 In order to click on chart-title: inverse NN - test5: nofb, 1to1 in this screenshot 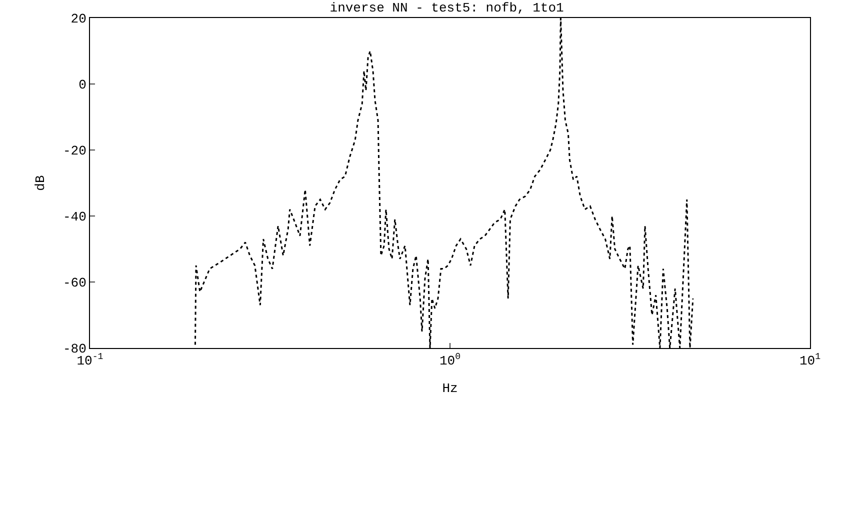, I will do `click(447, 8)`.